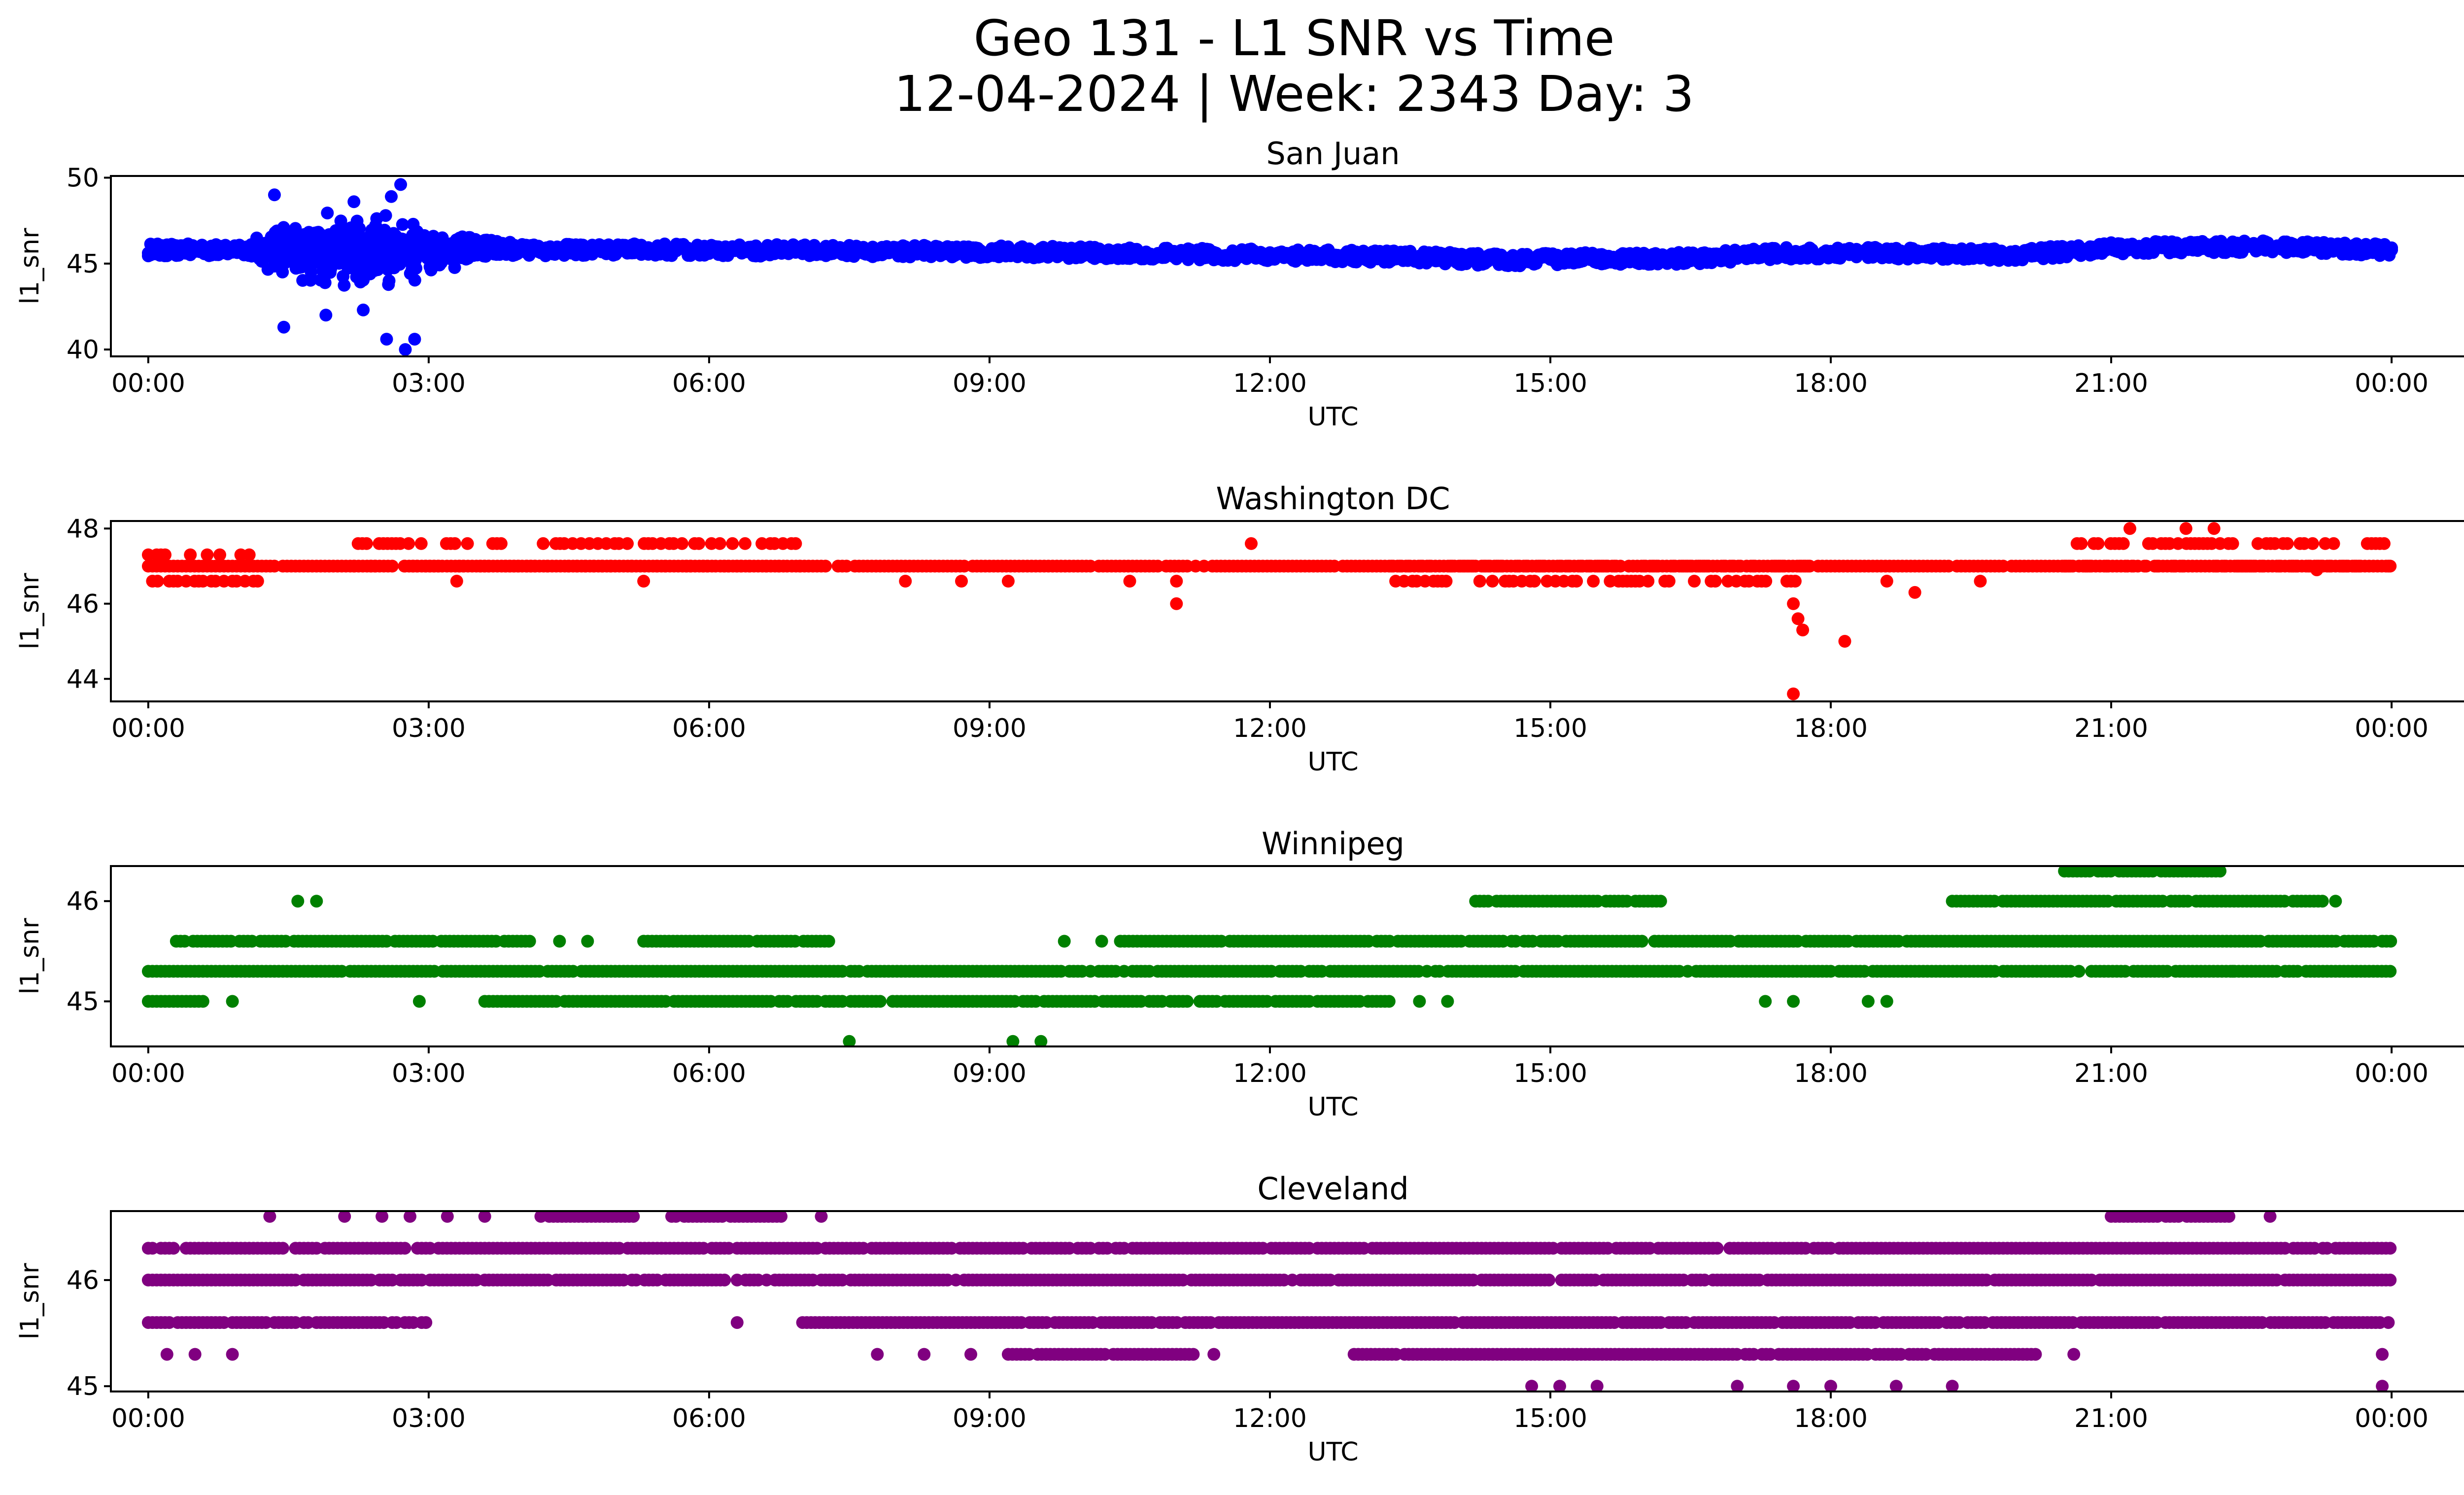 The image size is (2464, 1495). What do you see at coordinates (429, 1073) in the screenshot?
I see `x-tick-label: 03:00` at bounding box center [429, 1073].